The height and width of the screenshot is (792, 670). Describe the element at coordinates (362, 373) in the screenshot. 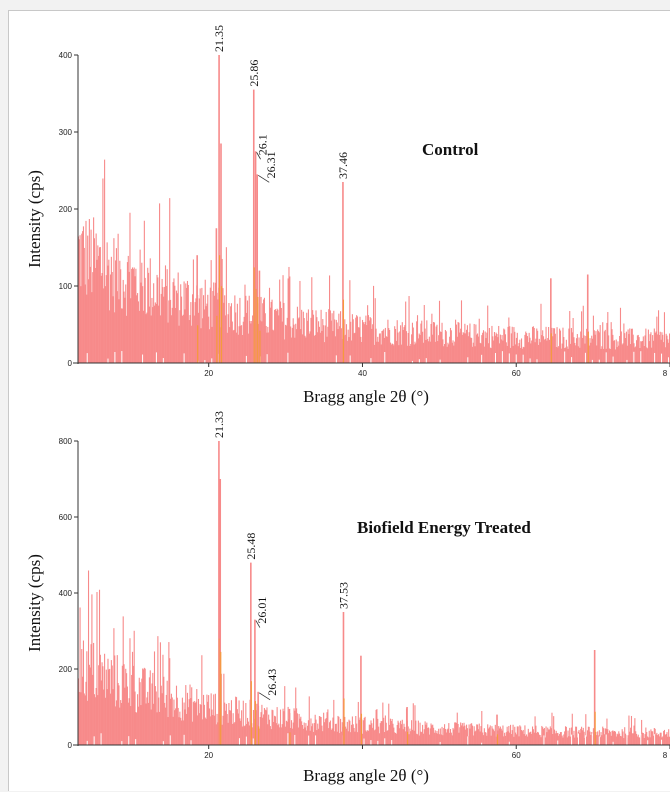

I see `x-tick-label: 40` at that location.